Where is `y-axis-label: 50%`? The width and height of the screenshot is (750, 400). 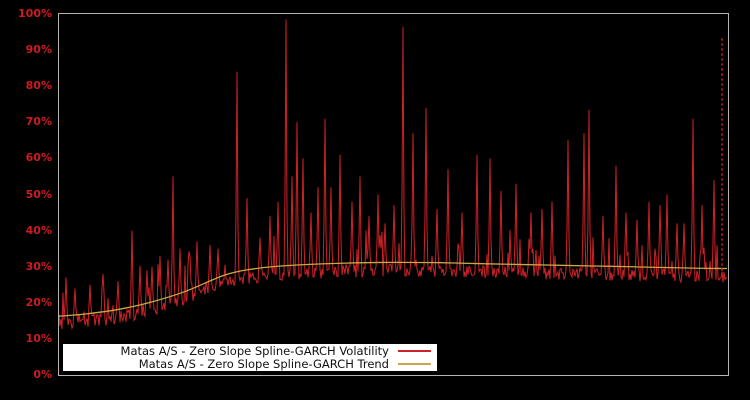 y-axis-label: 50% is located at coordinates (38, 194).